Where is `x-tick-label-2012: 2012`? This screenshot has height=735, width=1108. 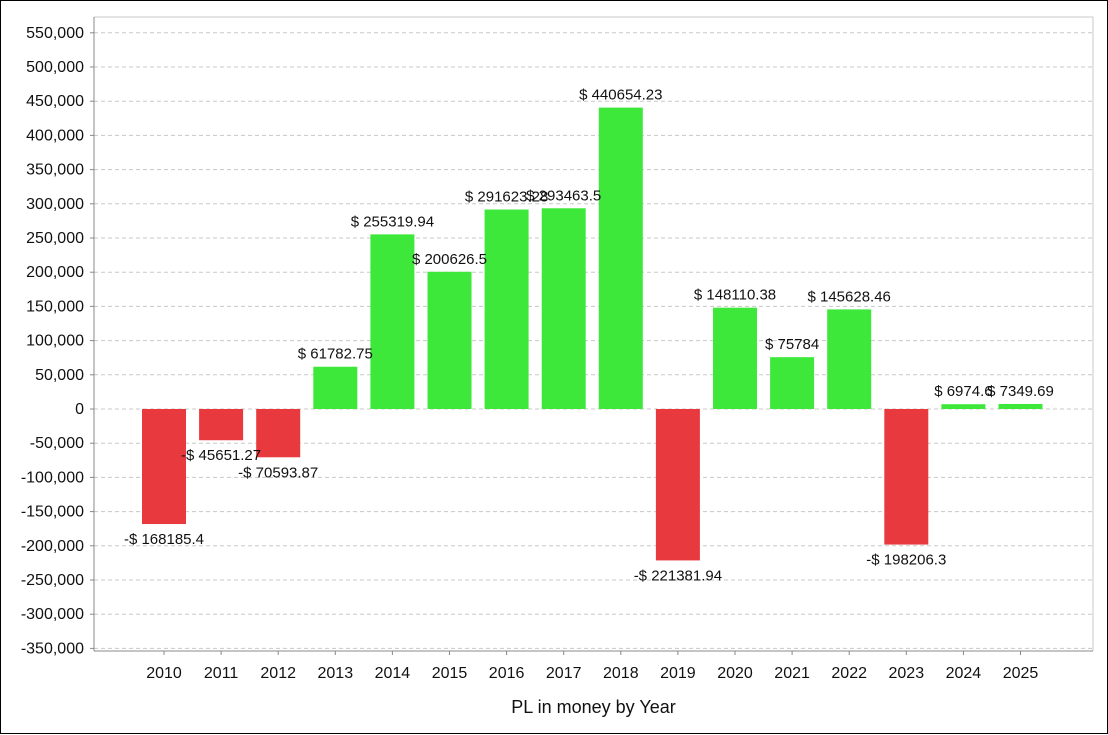
x-tick-label-2012: 2012 is located at coordinates (278, 673).